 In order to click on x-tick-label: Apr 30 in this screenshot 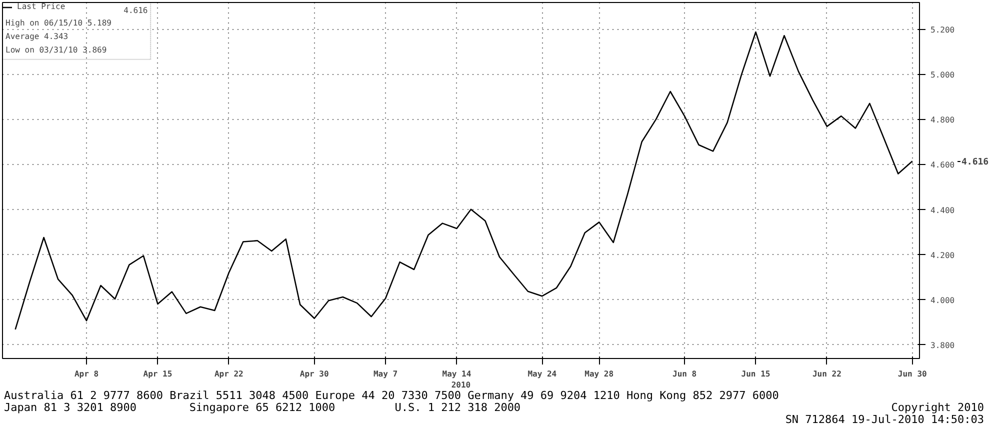, I will do `click(314, 374)`.